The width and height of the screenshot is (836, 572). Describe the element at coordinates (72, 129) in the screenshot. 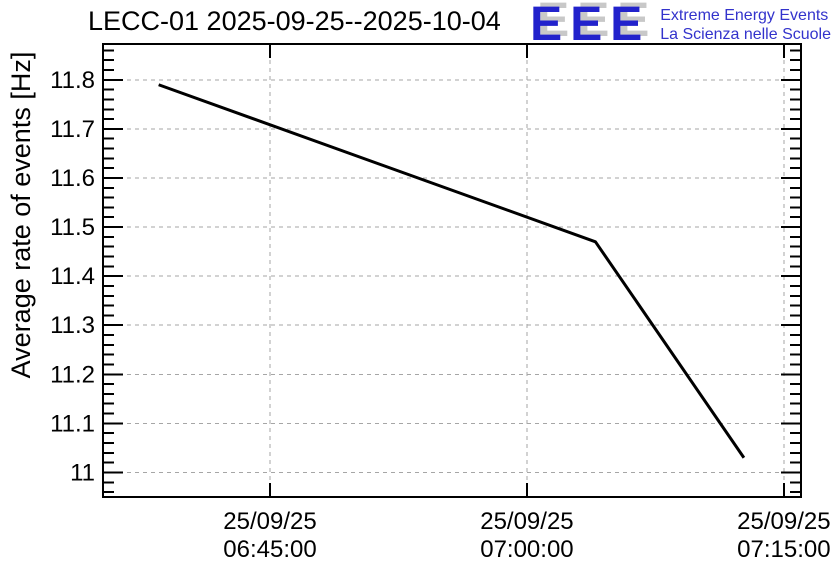

I see `y-tick-label: 11.7` at that location.